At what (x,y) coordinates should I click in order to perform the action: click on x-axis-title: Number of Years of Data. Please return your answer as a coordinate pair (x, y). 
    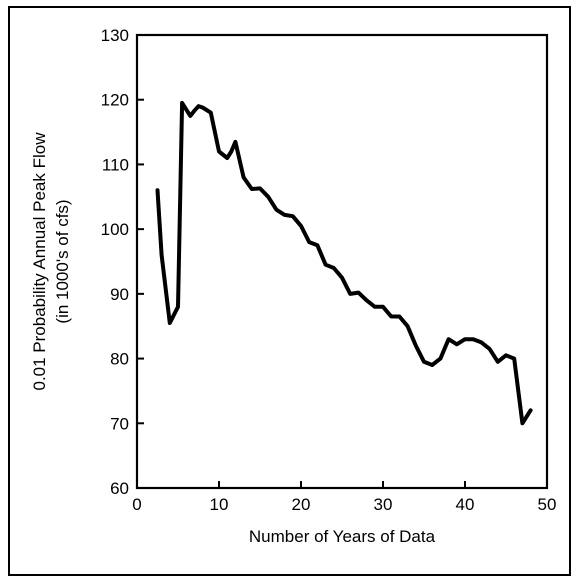
    Looking at the image, I should click on (342, 536).